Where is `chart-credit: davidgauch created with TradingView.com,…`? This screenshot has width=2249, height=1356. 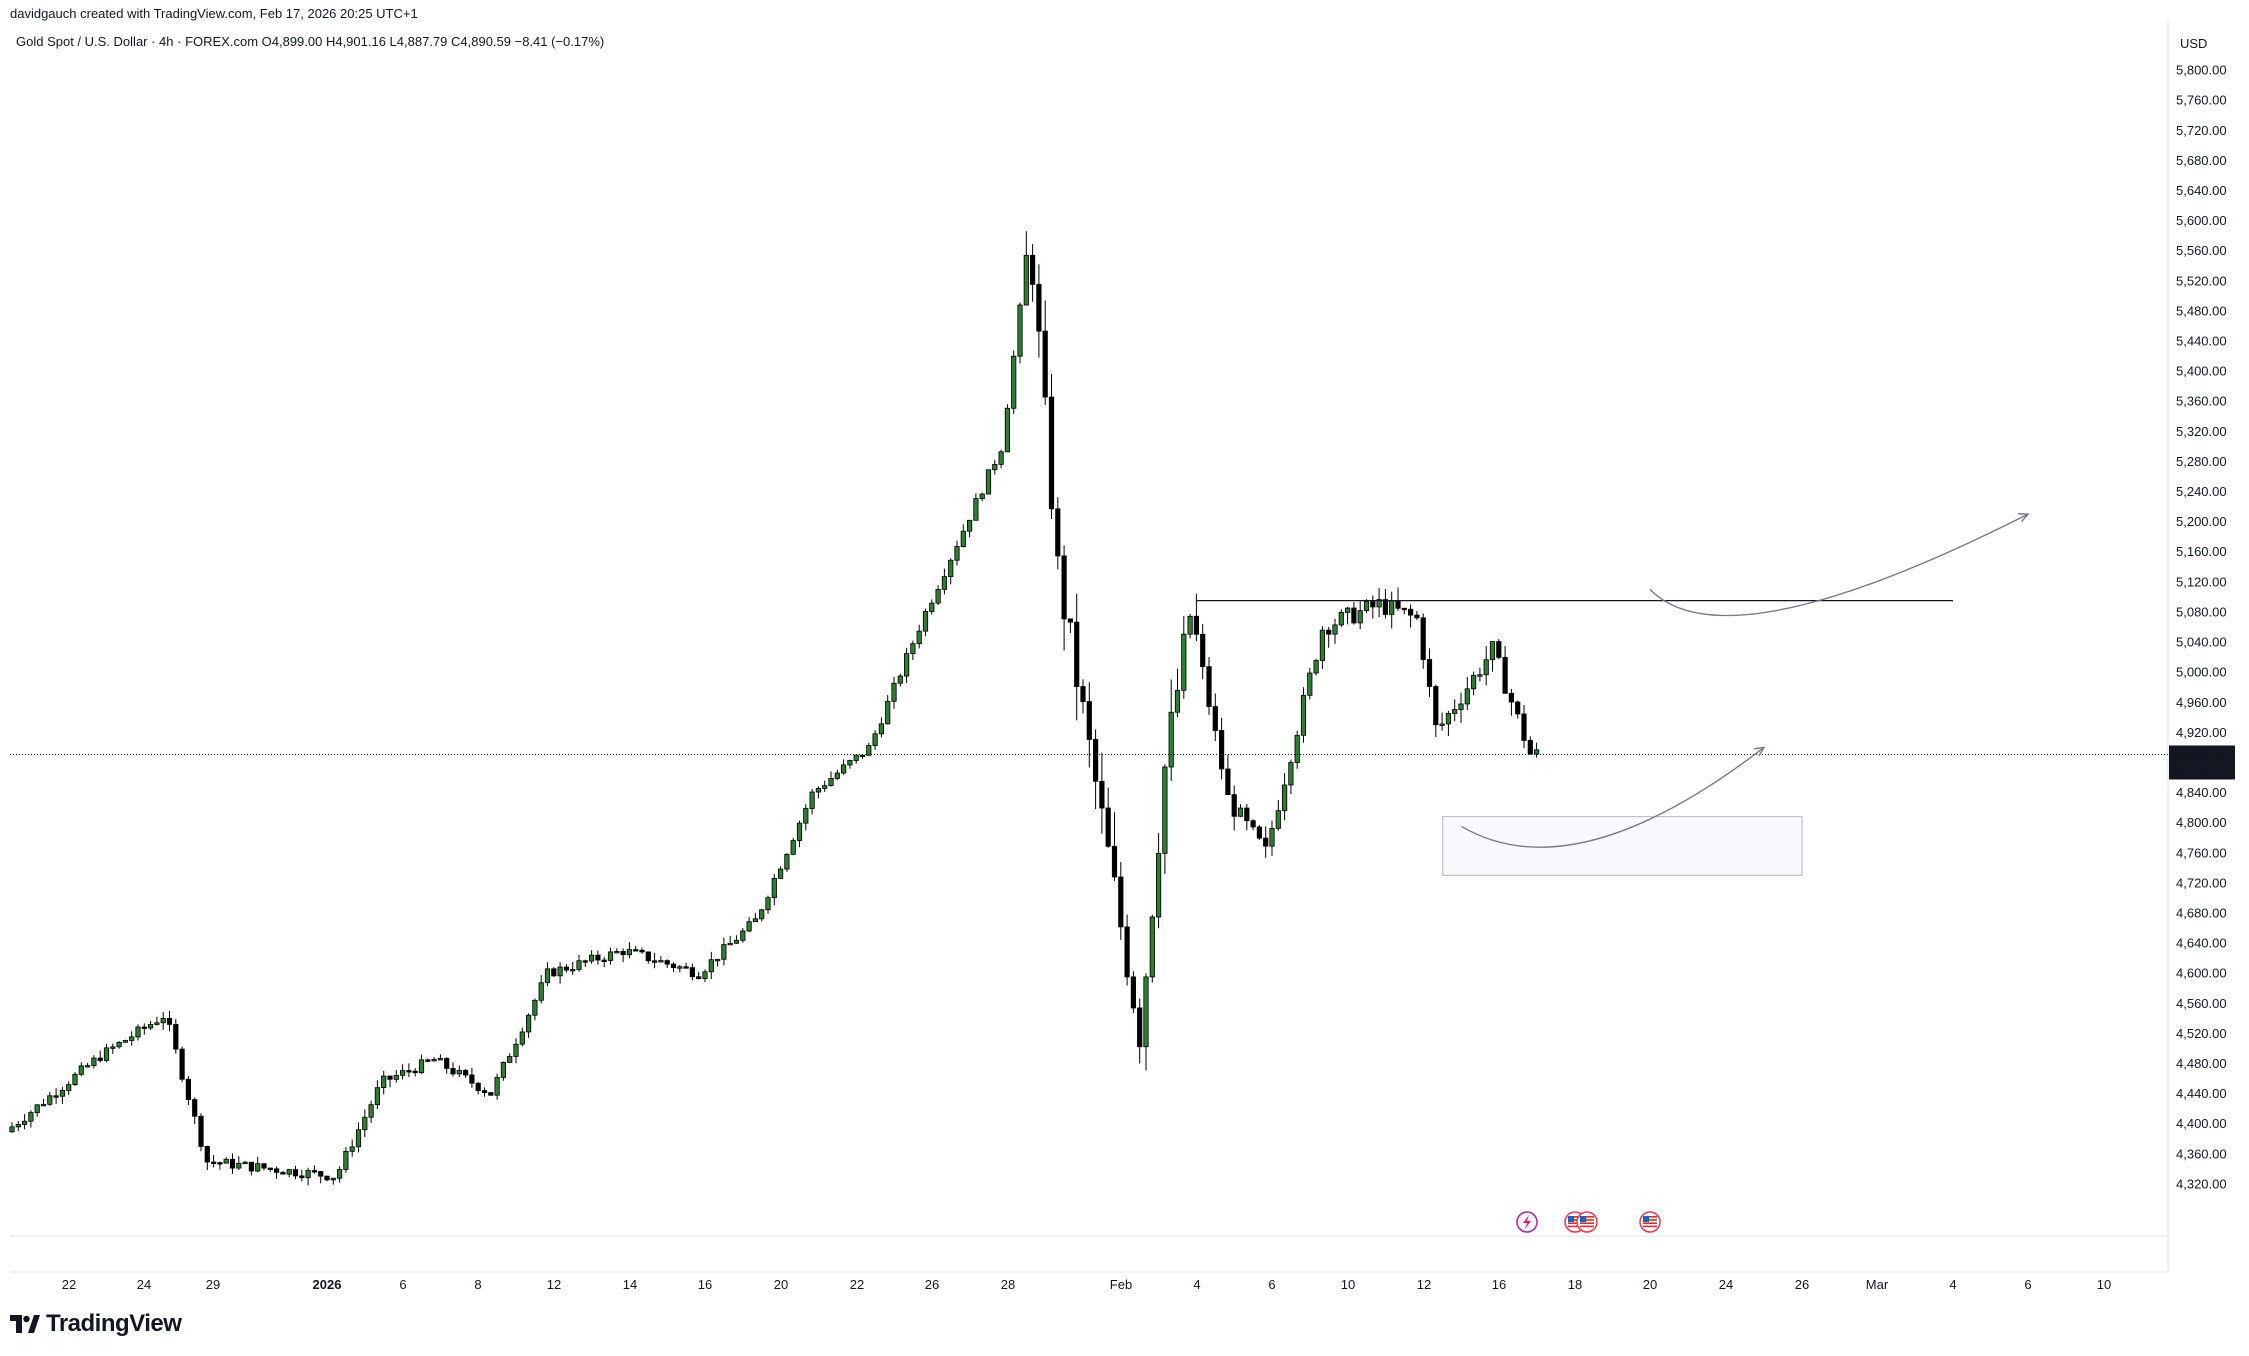
chart-credit: davidgauch created with TradingView.com,… is located at coordinates (214, 13).